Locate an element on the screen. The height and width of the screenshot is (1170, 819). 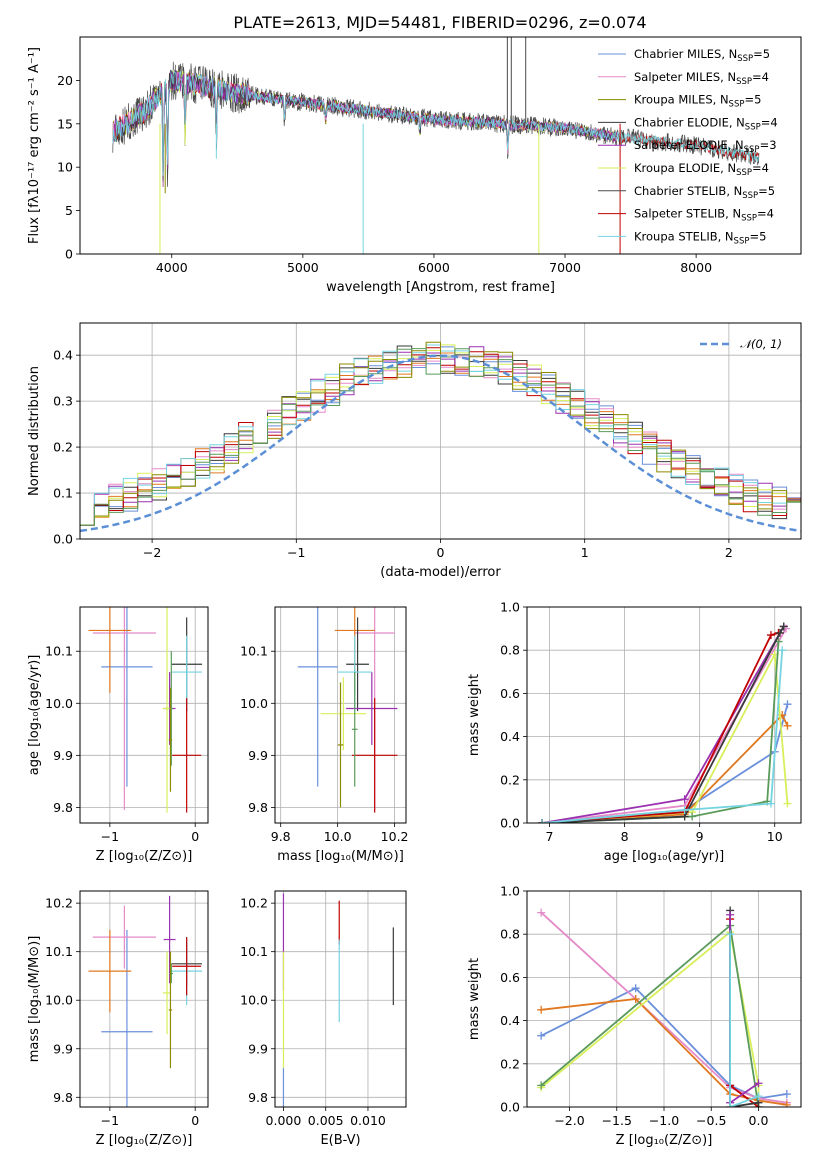
legend-entry: Salpeter MILES, NSSP=4 is located at coordinates (701, 78).